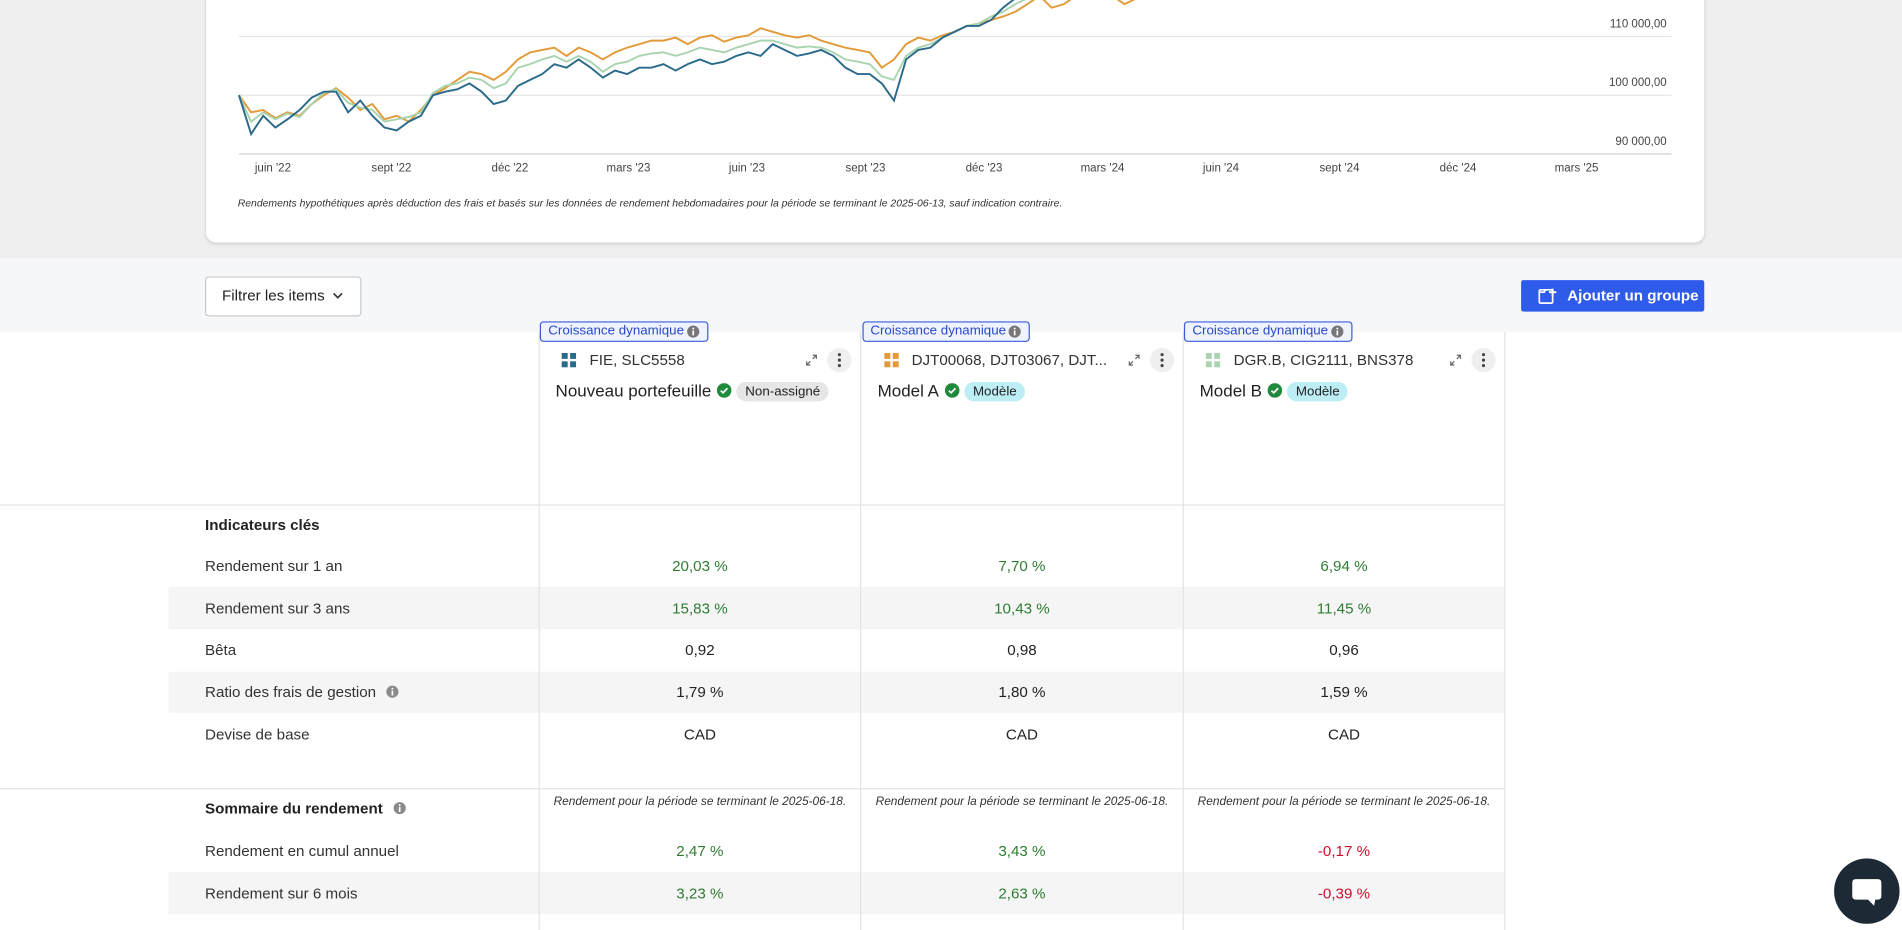 The image size is (1902, 930). Describe the element at coordinates (865, 169) in the screenshot. I see `x-tick-label: sept '23` at that location.